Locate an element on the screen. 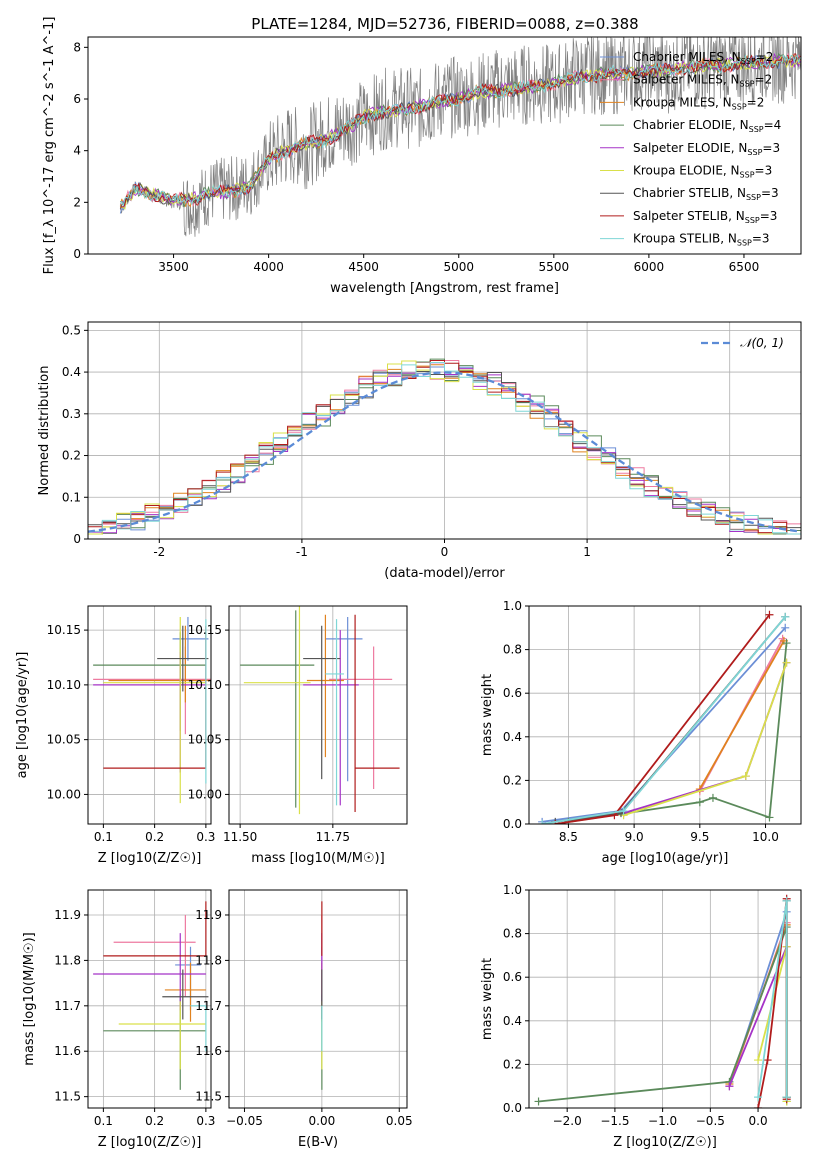 Image resolution: width=819 pixels, height=1170 pixels. x-tick-label: −0.5 is located at coordinates (710, 1121).